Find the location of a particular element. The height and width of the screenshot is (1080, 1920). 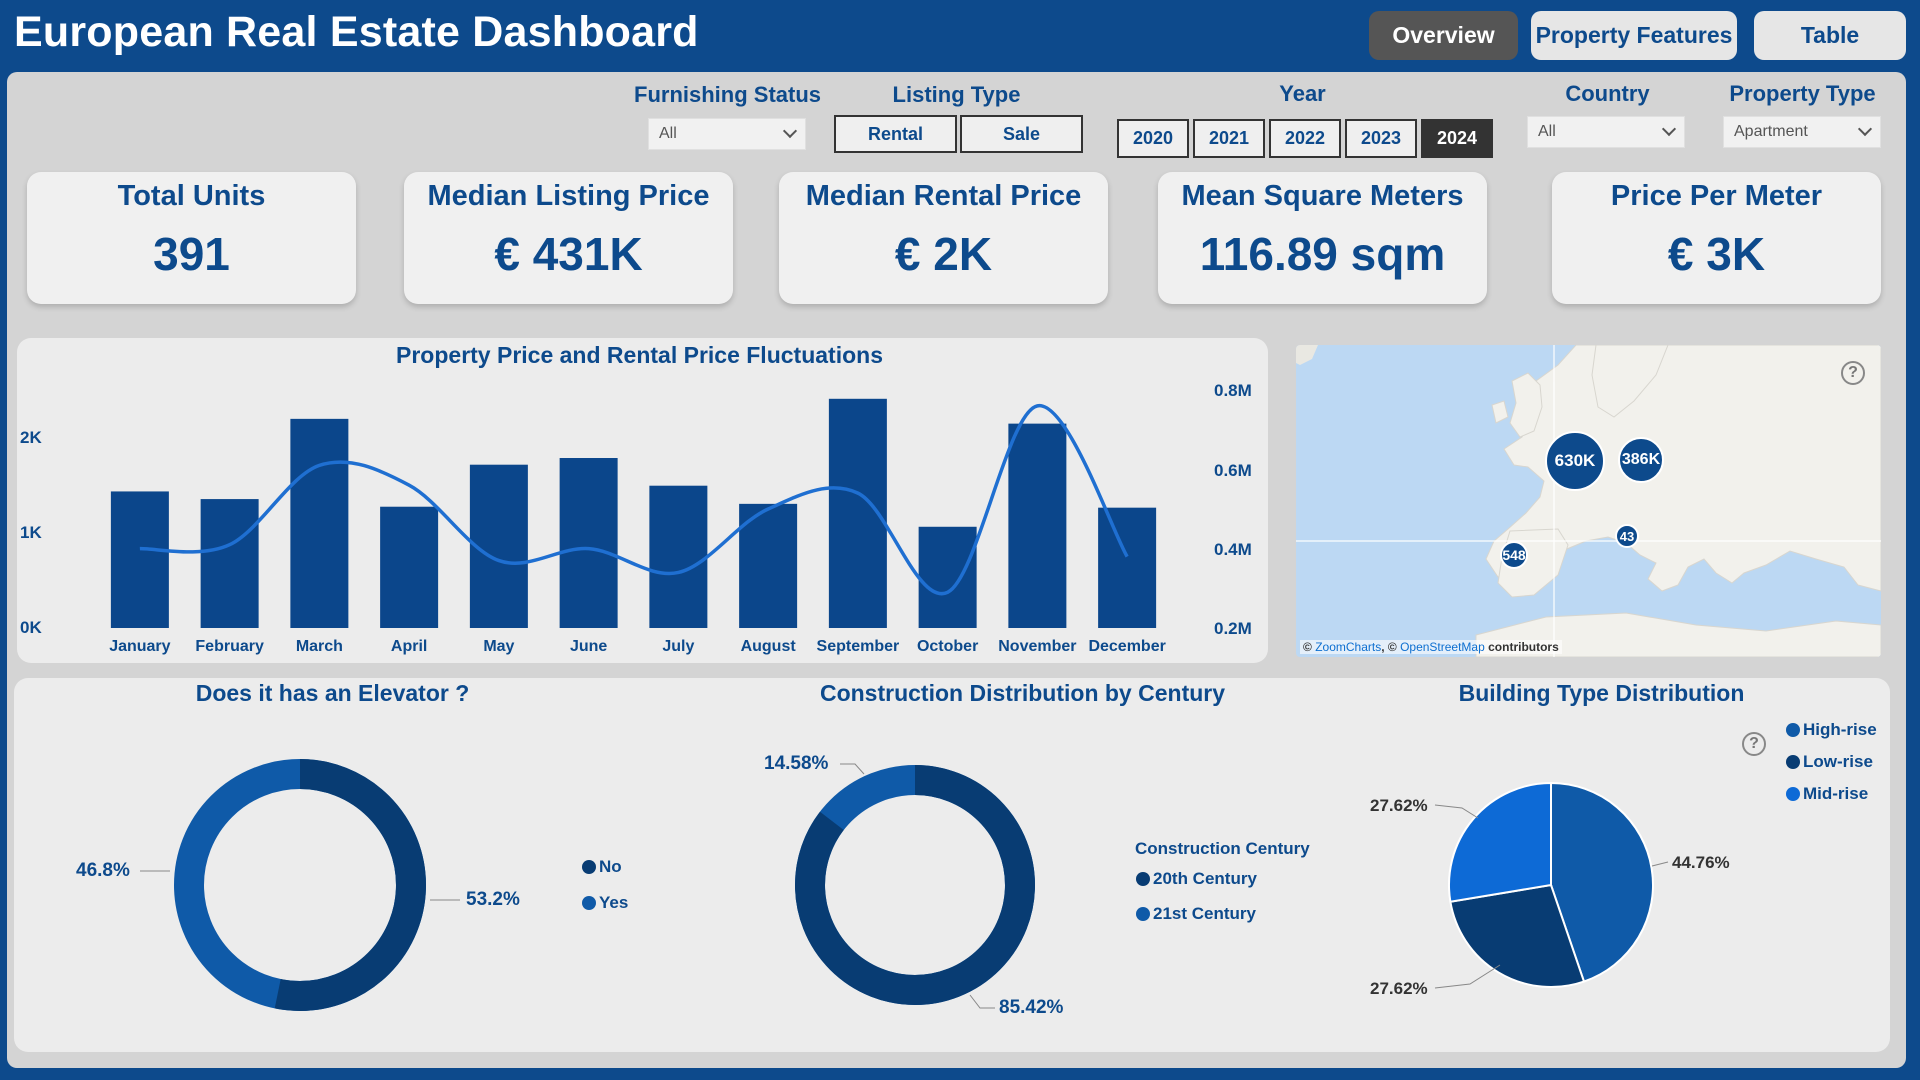

british-isles is located at coordinates (1517, 405).